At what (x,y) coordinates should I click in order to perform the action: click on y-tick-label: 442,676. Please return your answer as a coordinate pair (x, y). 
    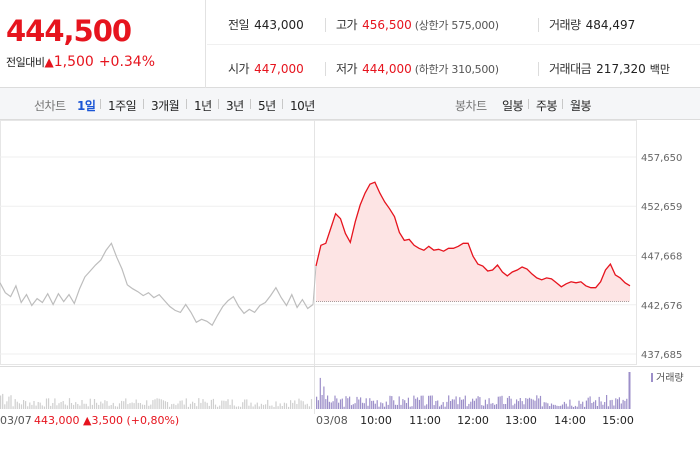
    Looking at the image, I should click on (661, 306).